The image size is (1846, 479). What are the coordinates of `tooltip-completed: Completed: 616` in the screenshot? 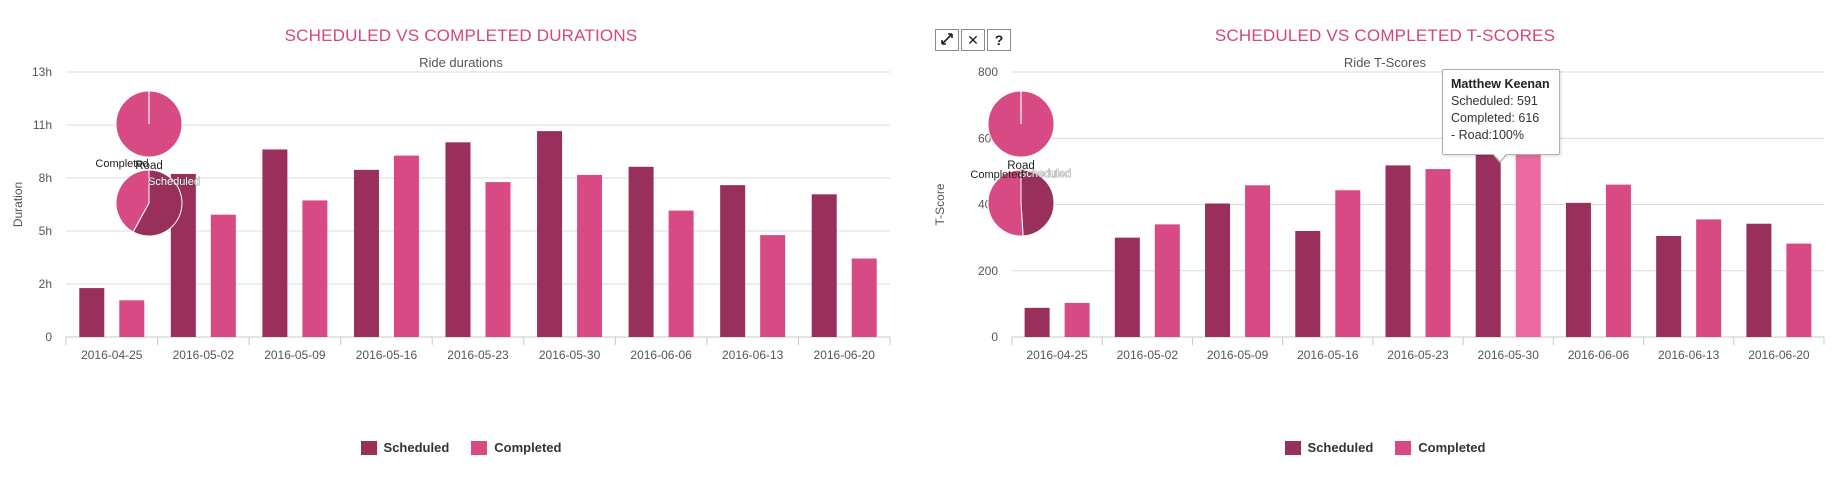 It's located at (1495, 118).